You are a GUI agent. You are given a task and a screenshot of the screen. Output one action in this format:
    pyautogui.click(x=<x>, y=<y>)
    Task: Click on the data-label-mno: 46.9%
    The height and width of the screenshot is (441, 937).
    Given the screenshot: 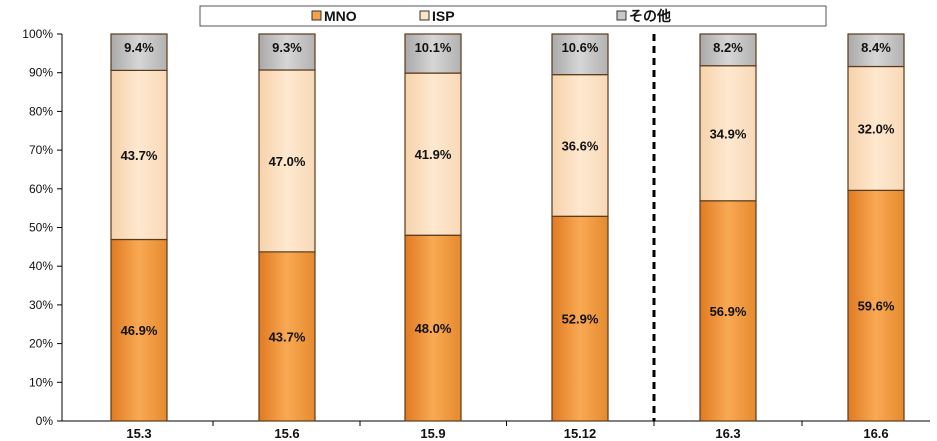 What is the action you would take?
    pyautogui.click(x=139, y=330)
    